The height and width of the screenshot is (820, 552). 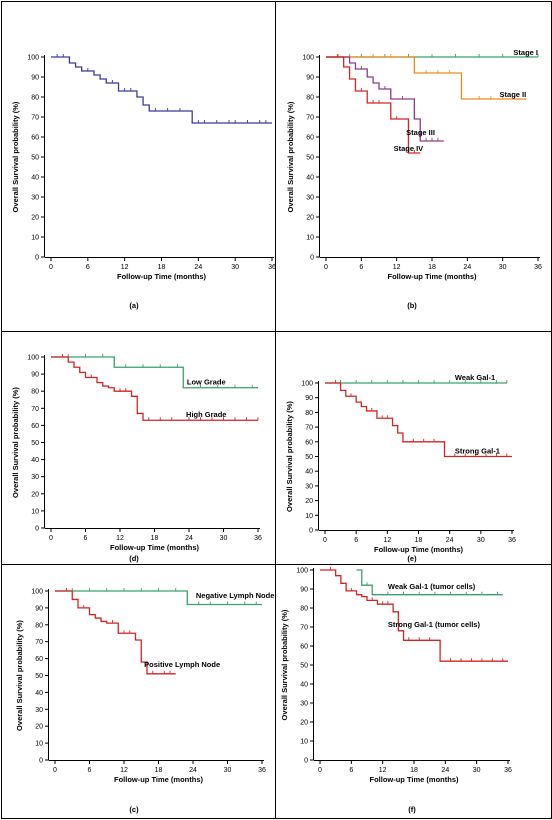 What do you see at coordinates (134, 809) in the screenshot?
I see `panel-label: (c)` at bounding box center [134, 809].